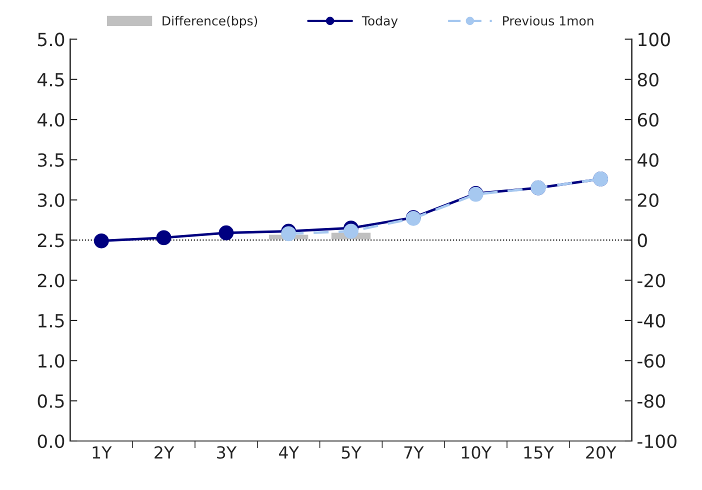 The image size is (702, 490). I want to click on x-tick-label: 4Y, so click(289, 452).